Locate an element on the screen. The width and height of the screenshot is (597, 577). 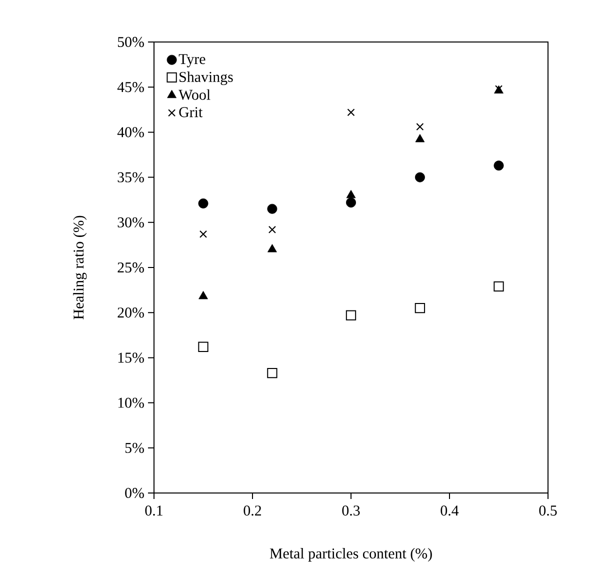
y-tick-label: 40% is located at coordinates (130, 132).